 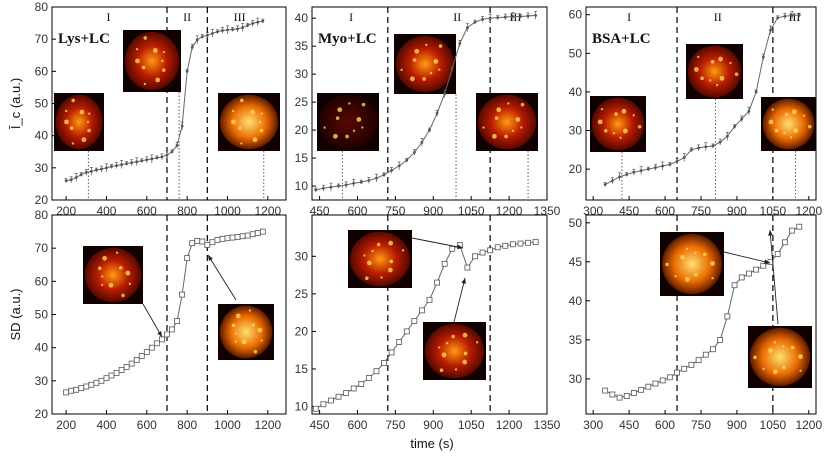 I want to click on y-tick-label: 35, so click(x=576, y=340).